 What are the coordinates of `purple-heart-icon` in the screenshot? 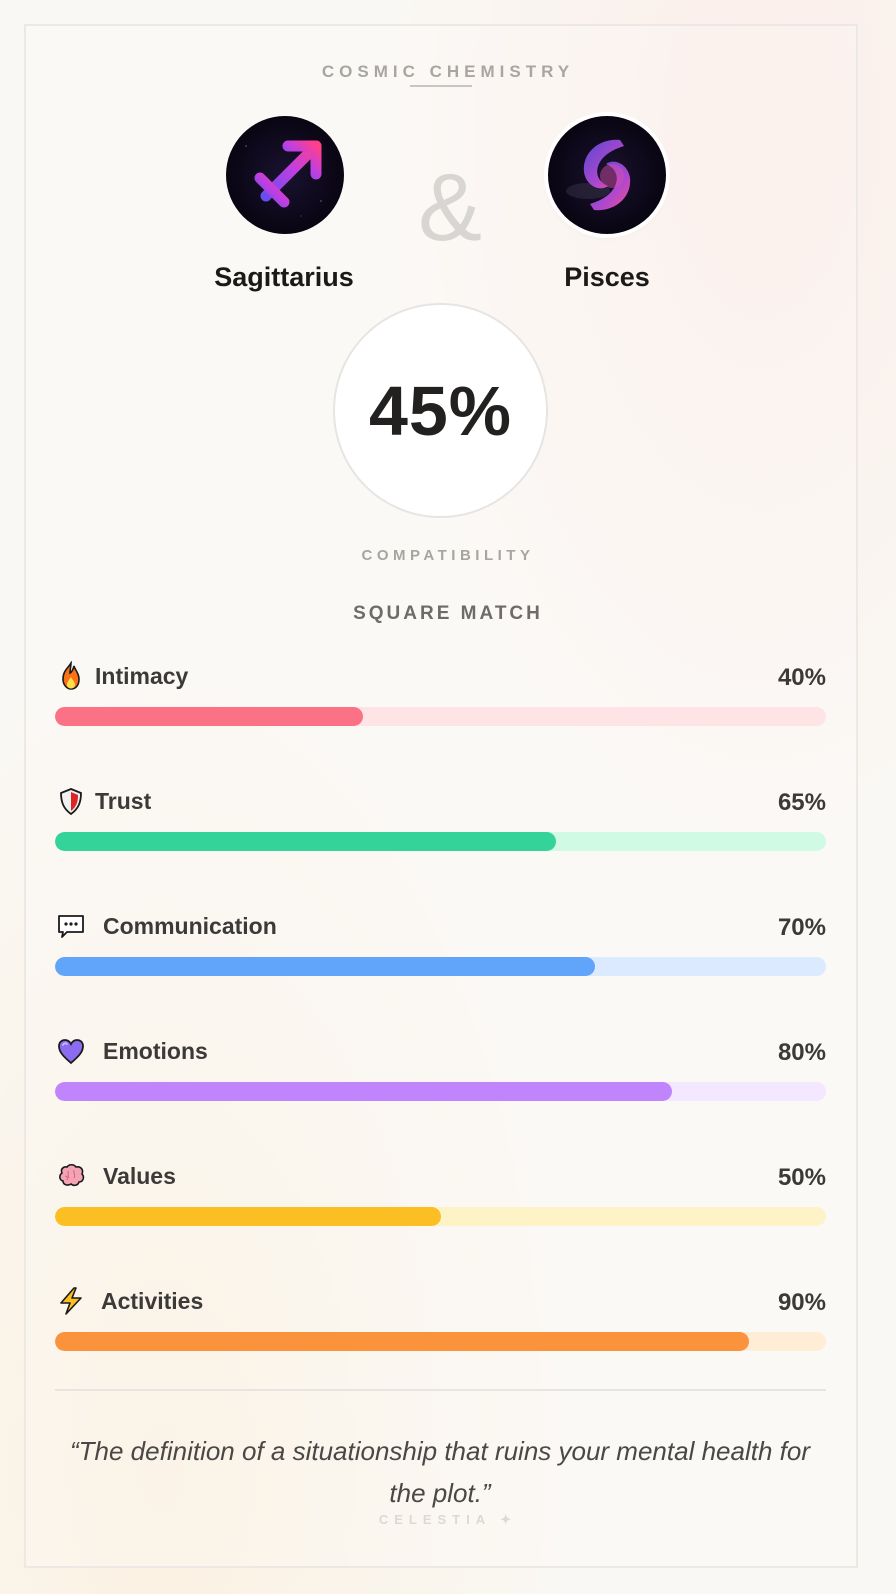 It's located at (71, 1051).